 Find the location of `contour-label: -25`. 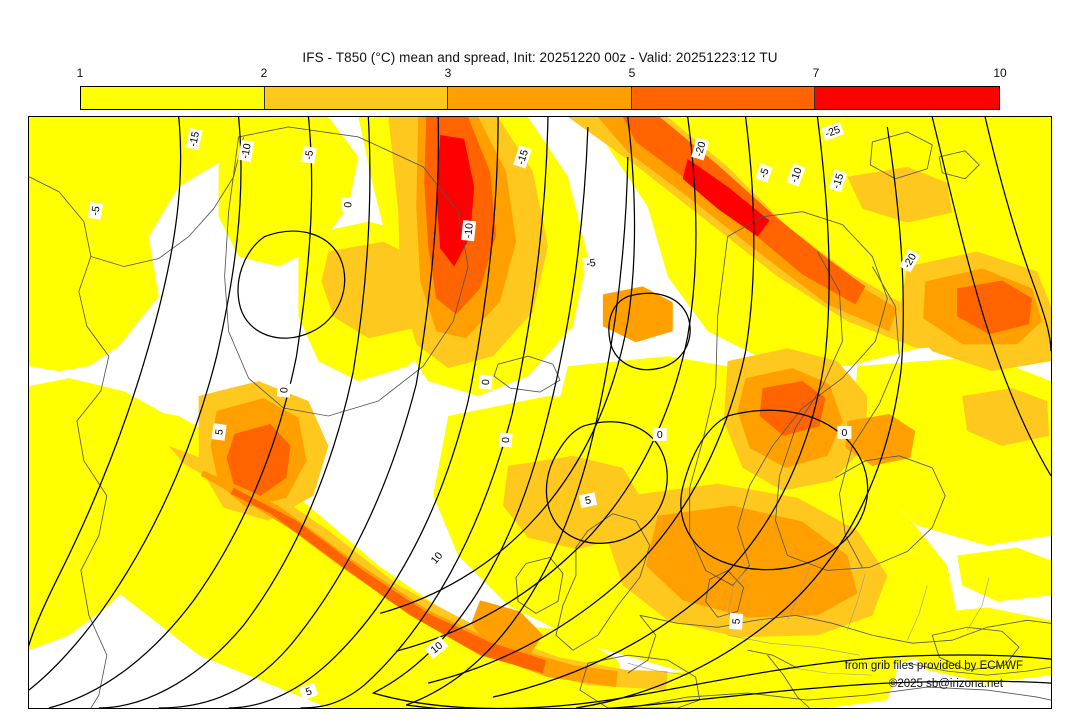

contour-label: -25 is located at coordinates (833, 131).